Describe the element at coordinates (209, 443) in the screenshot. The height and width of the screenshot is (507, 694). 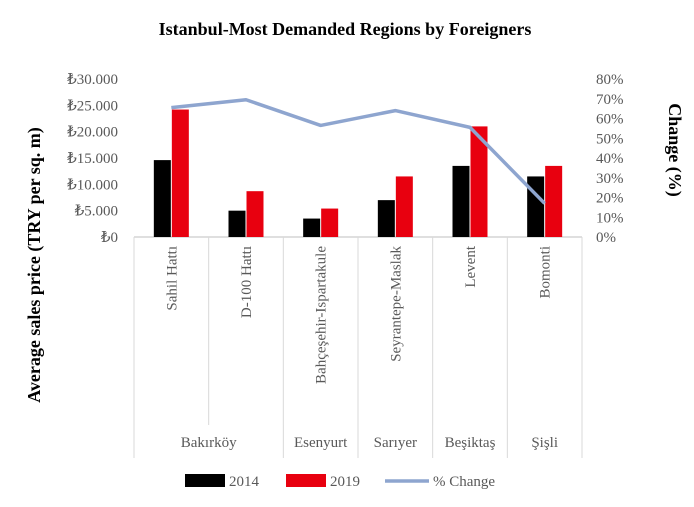
I see `group-label: Bakırköy` at that location.